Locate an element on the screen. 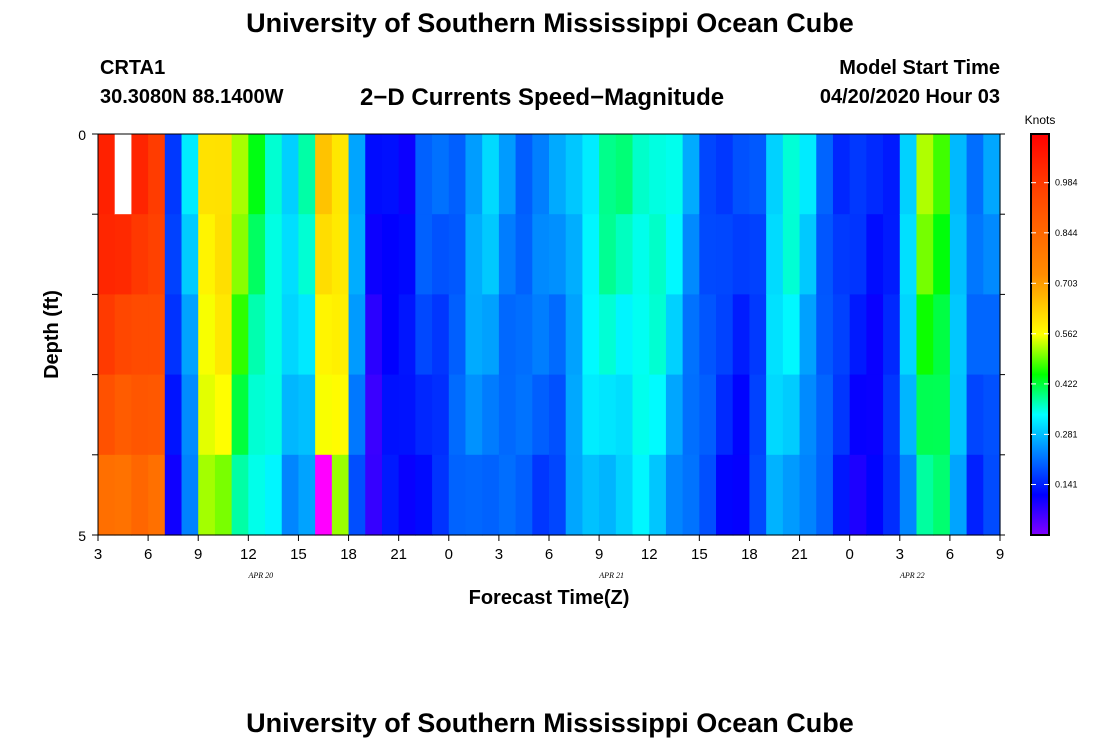 The height and width of the screenshot is (750, 1100). model-start-label: Model Start Time is located at coordinates (919, 68).